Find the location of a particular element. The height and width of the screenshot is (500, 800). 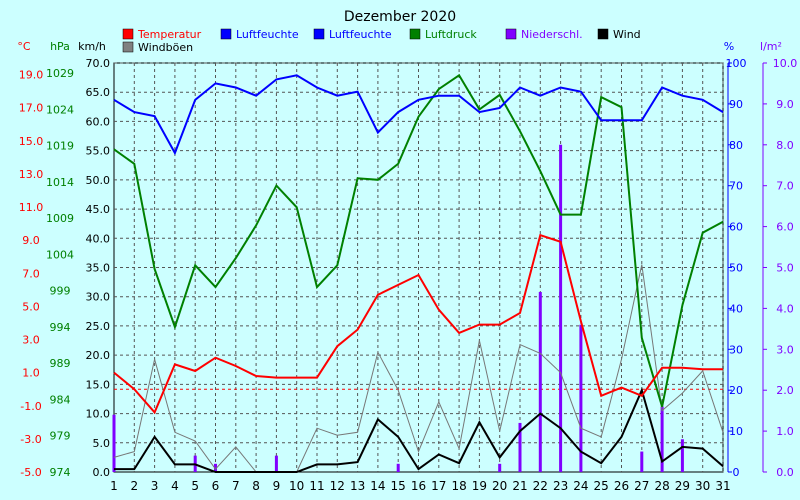

wind-tick-label: 30.0 is located at coordinates (98, 297).